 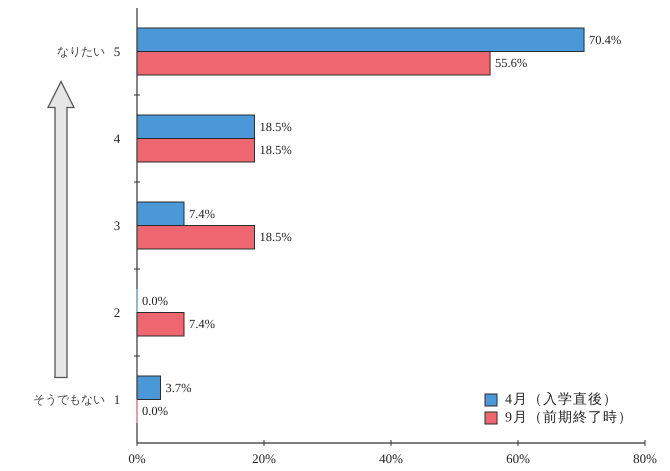 What do you see at coordinates (117, 399) in the screenshot?
I see `y-tick-label: 1` at bounding box center [117, 399].